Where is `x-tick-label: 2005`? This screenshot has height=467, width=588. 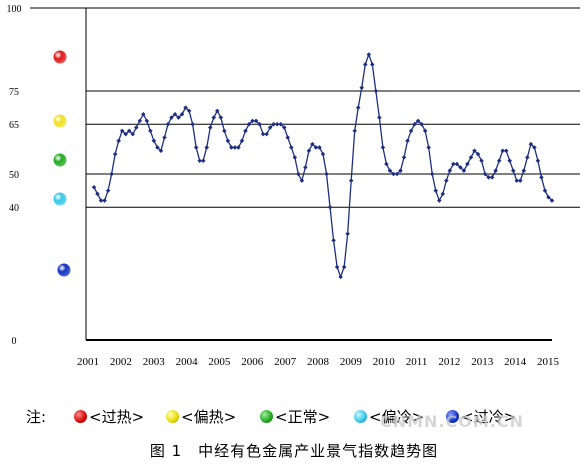
x-tick-label: 2005 is located at coordinates (219, 362).